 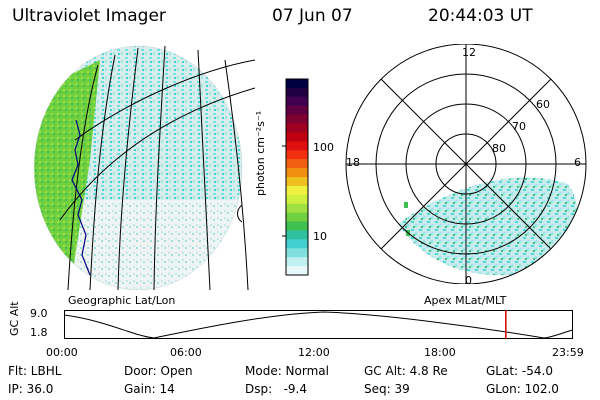 What do you see at coordinates (468, 280) in the screenshot?
I see `mlt-label-0: 0` at bounding box center [468, 280].